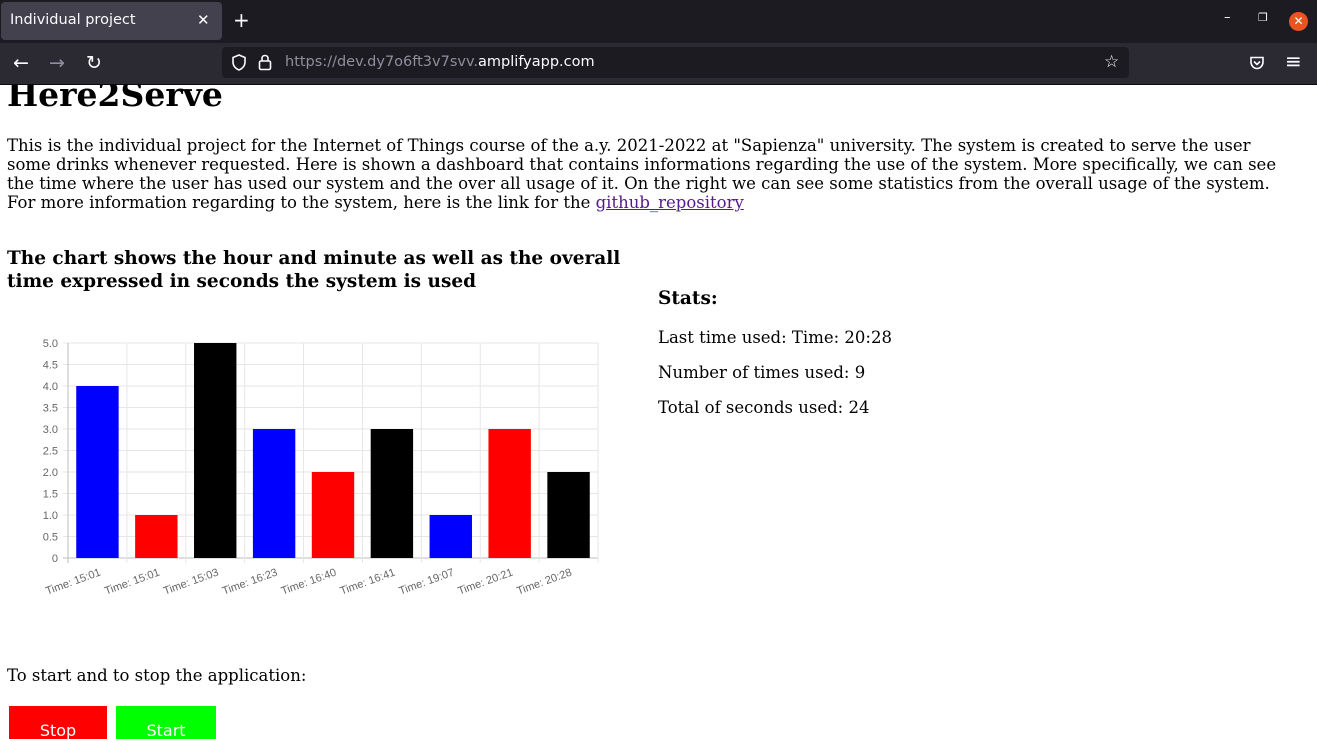 The width and height of the screenshot is (1317, 739). I want to click on reload-button: ↻, so click(94, 63).